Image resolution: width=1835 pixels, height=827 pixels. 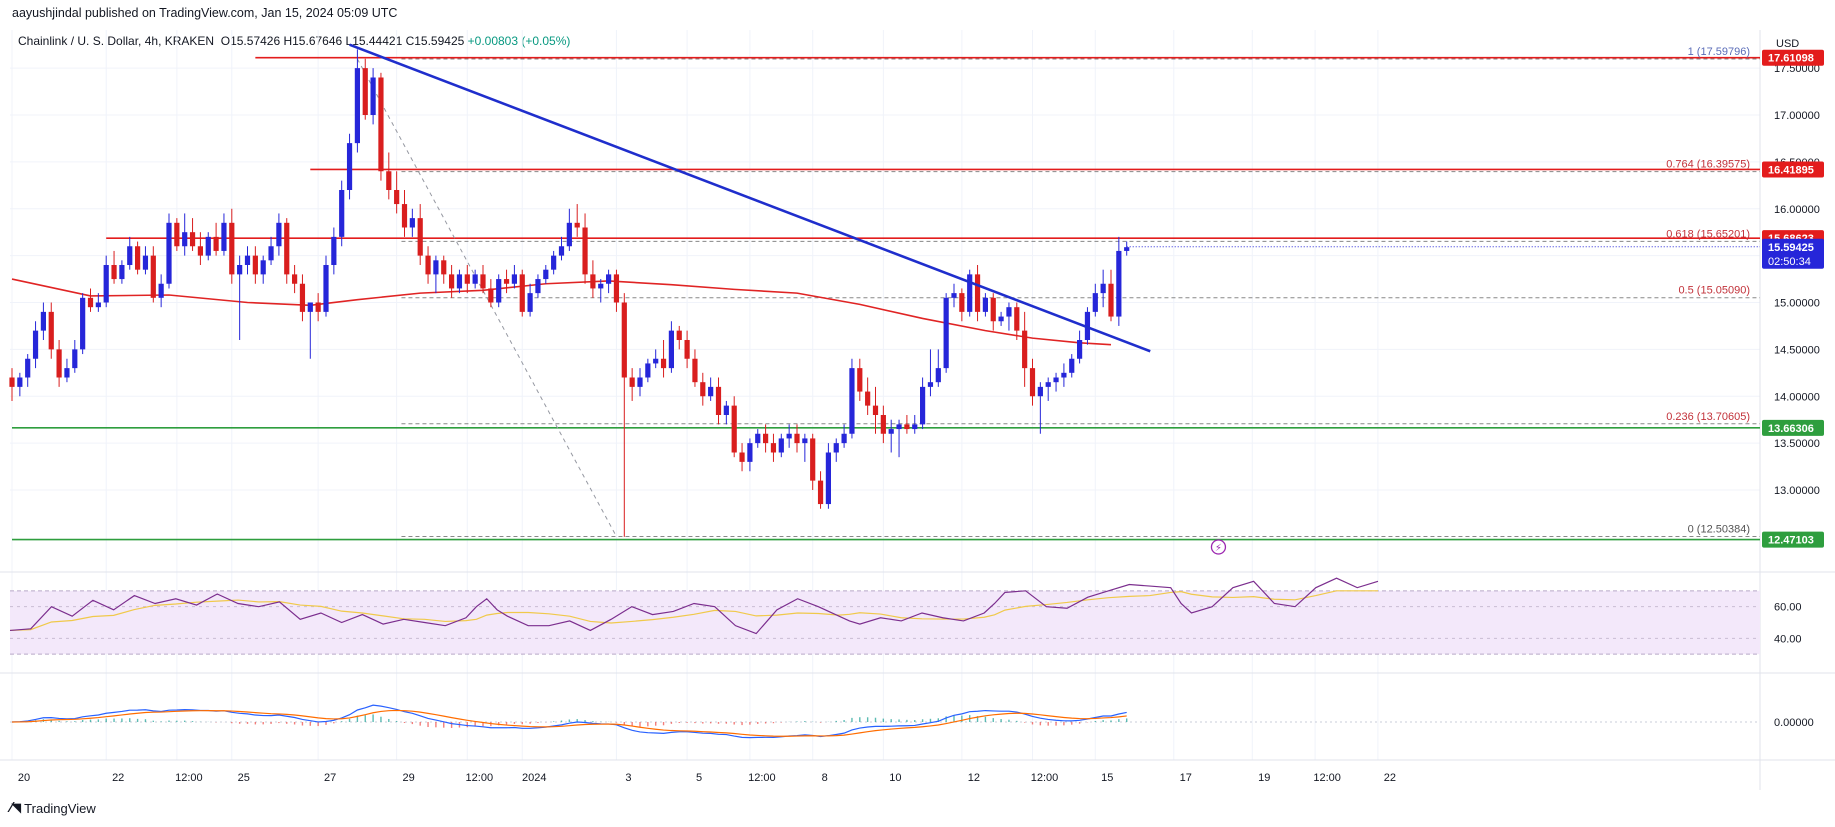 What do you see at coordinates (60, 808) in the screenshot?
I see `brand-name: TradingView` at bounding box center [60, 808].